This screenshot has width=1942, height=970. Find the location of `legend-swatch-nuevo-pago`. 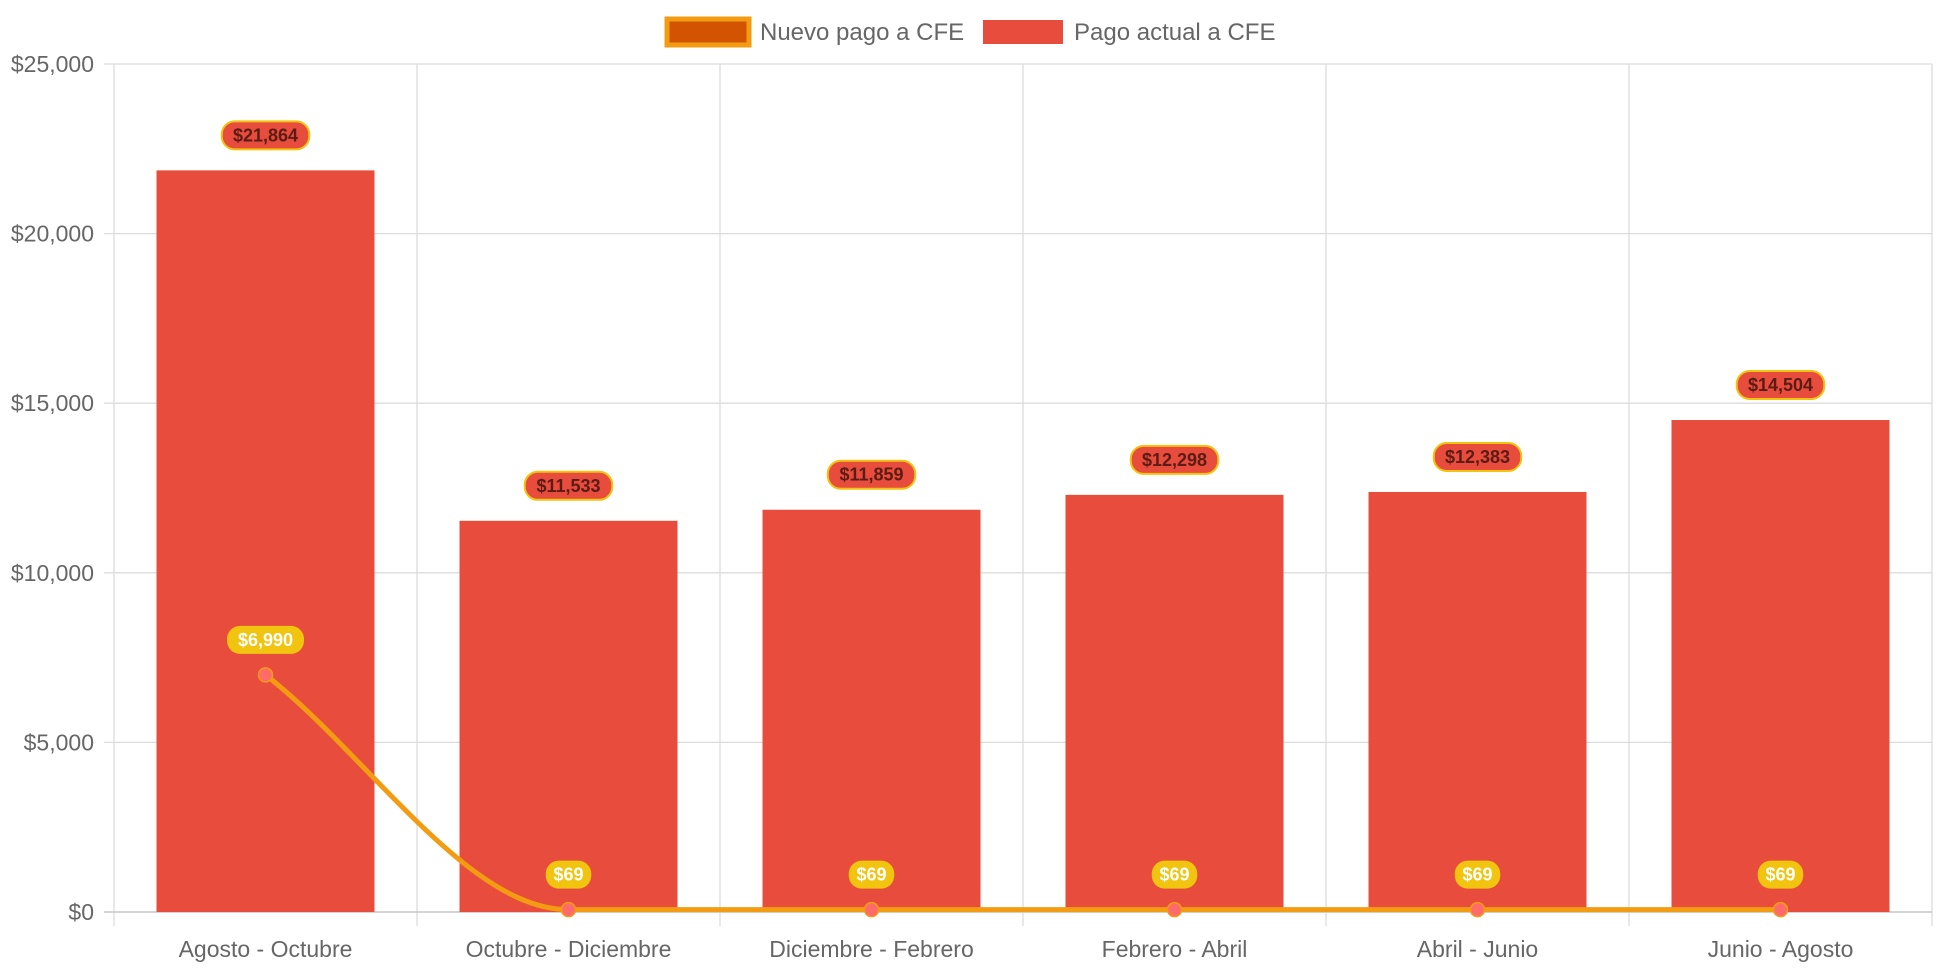

legend-swatch-nuevo-pago is located at coordinates (708, 32).